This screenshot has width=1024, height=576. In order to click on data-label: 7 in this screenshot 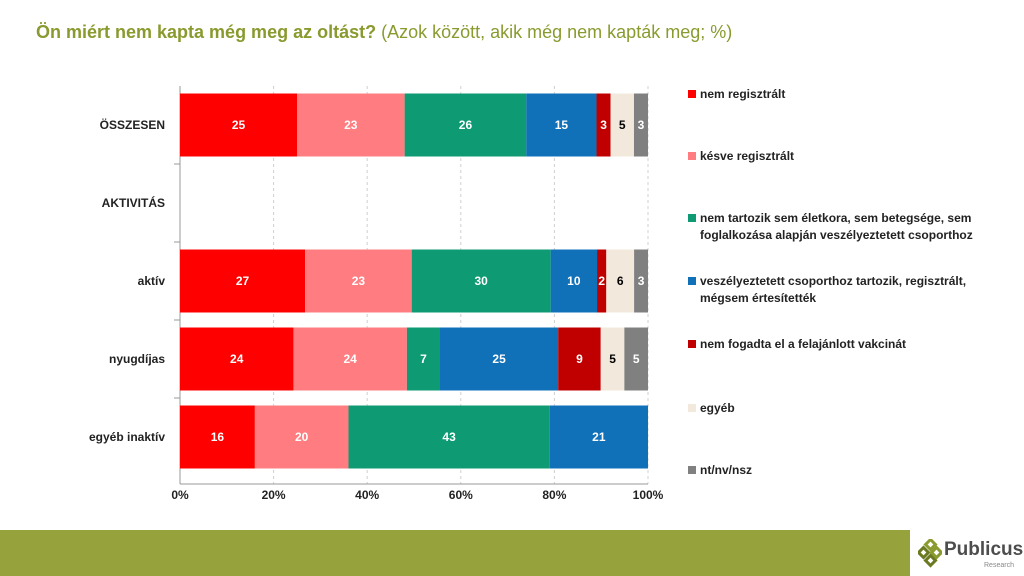, I will do `click(423, 359)`.